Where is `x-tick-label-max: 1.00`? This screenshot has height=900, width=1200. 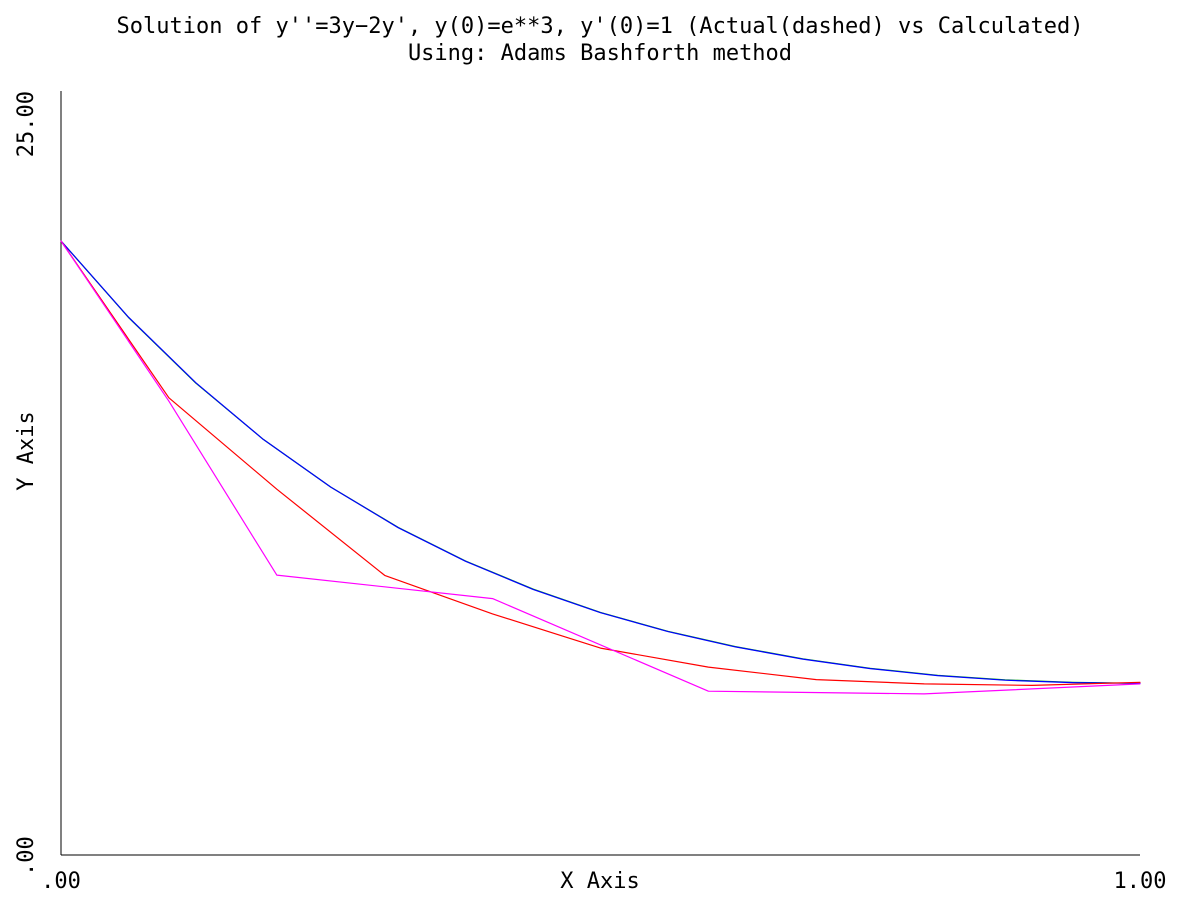 x-tick-label-max: 1.00 is located at coordinates (1140, 881).